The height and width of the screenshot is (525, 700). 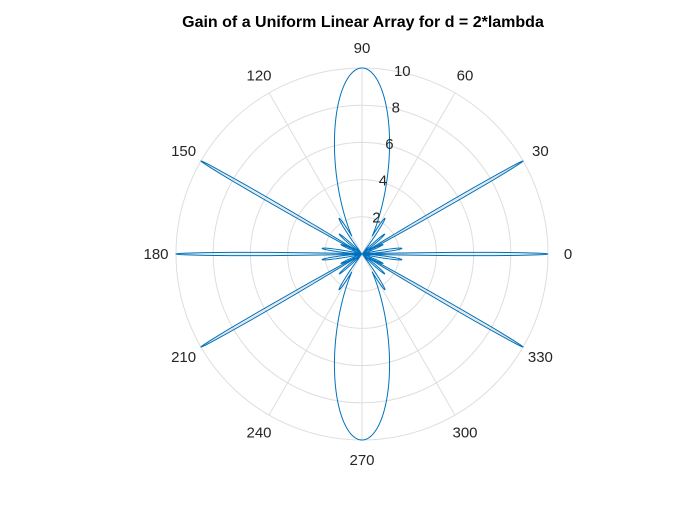 What do you see at coordinates (464, 432) in the screenshot?
I see `theta-tick-label: 300` at bounding box center [464, 432].